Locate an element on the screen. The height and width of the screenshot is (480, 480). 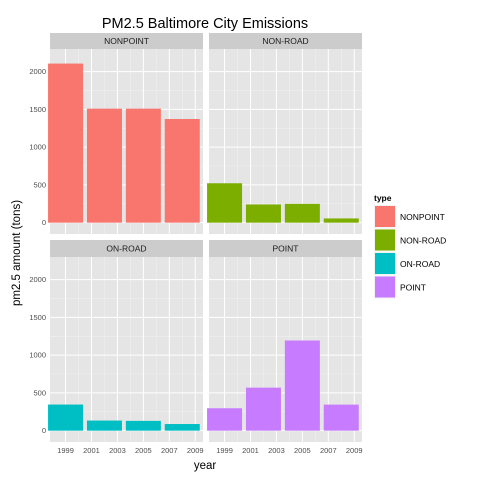
facet-strip-label: ON-ROAD is located at coordinates (126, 249).